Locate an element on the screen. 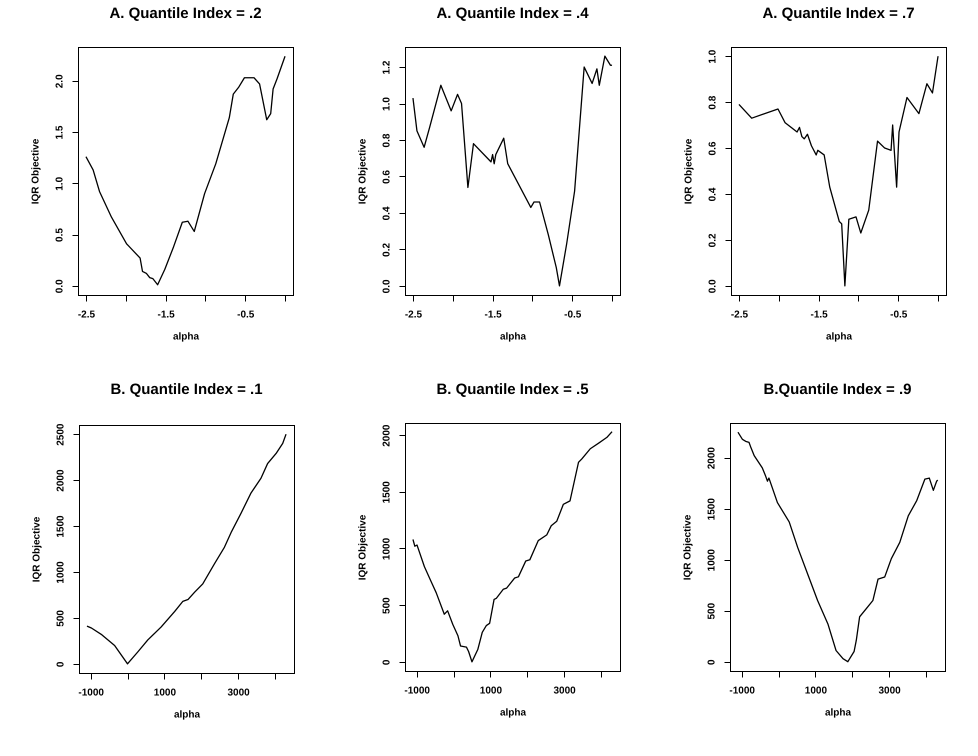 The width and height of the screenshot is (978, 756). chart-title: A. Quantile Index = .2 is located at coordinates (185, 13).